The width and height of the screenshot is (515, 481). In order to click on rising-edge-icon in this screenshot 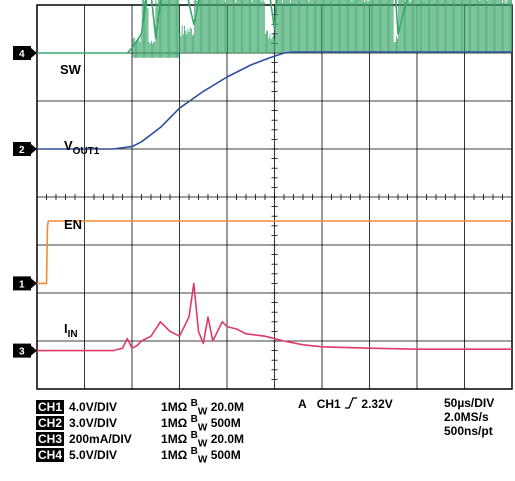, I will do `click(351, 403)`.